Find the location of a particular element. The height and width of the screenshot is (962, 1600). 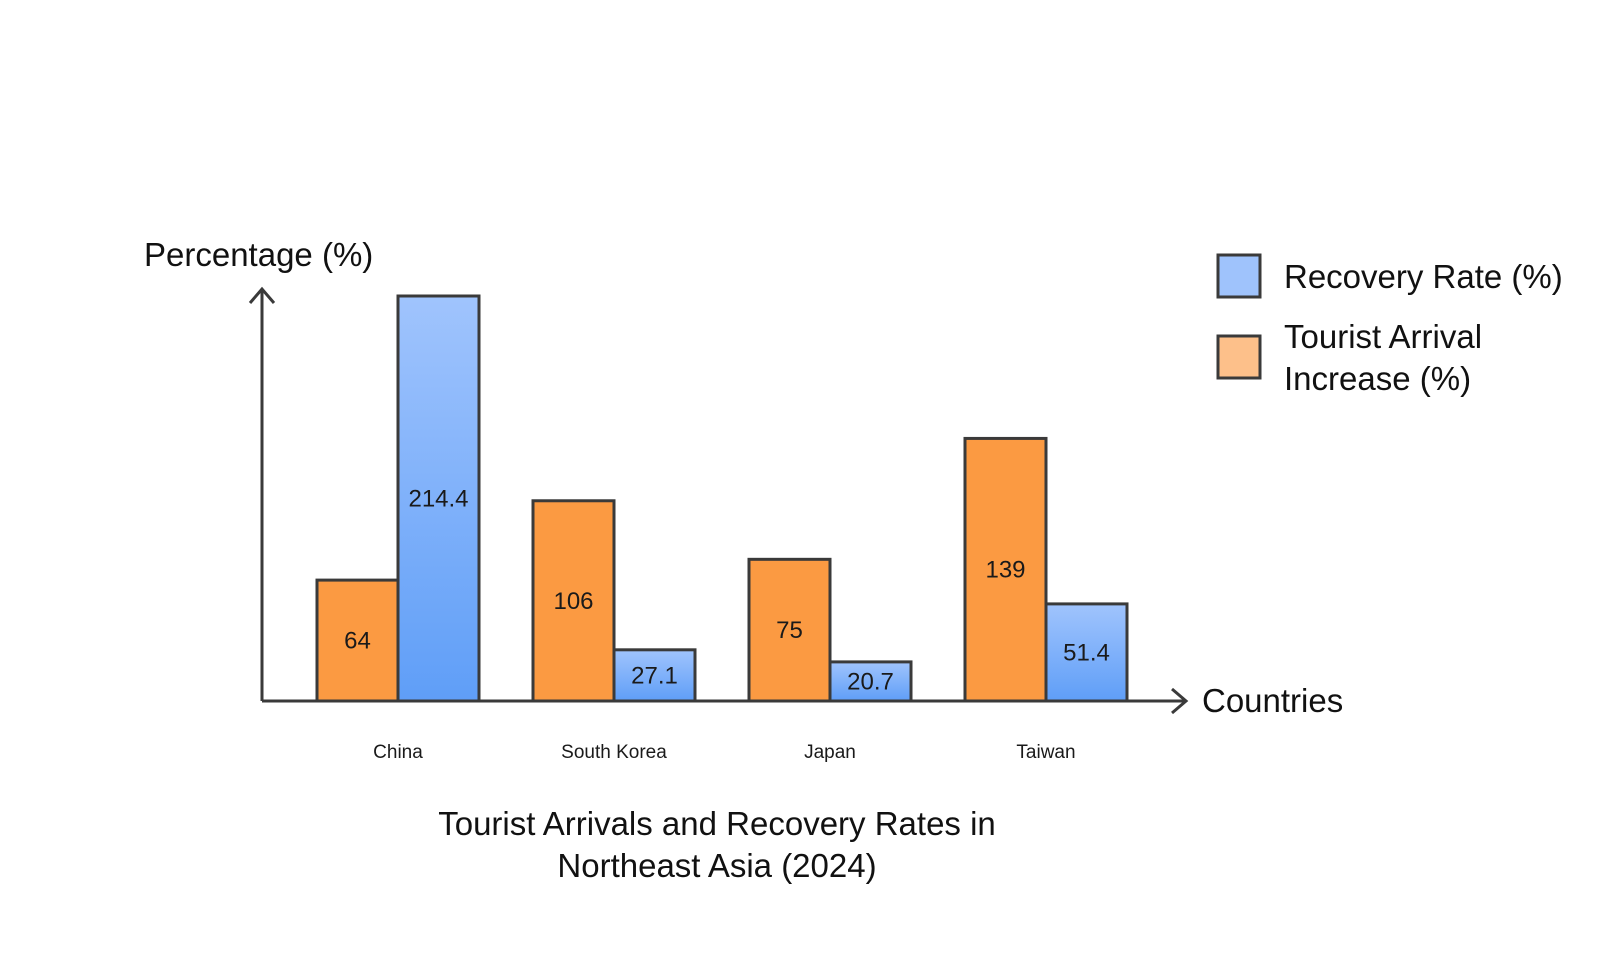

bar-arrival-china is located at coordinates (357, 640).